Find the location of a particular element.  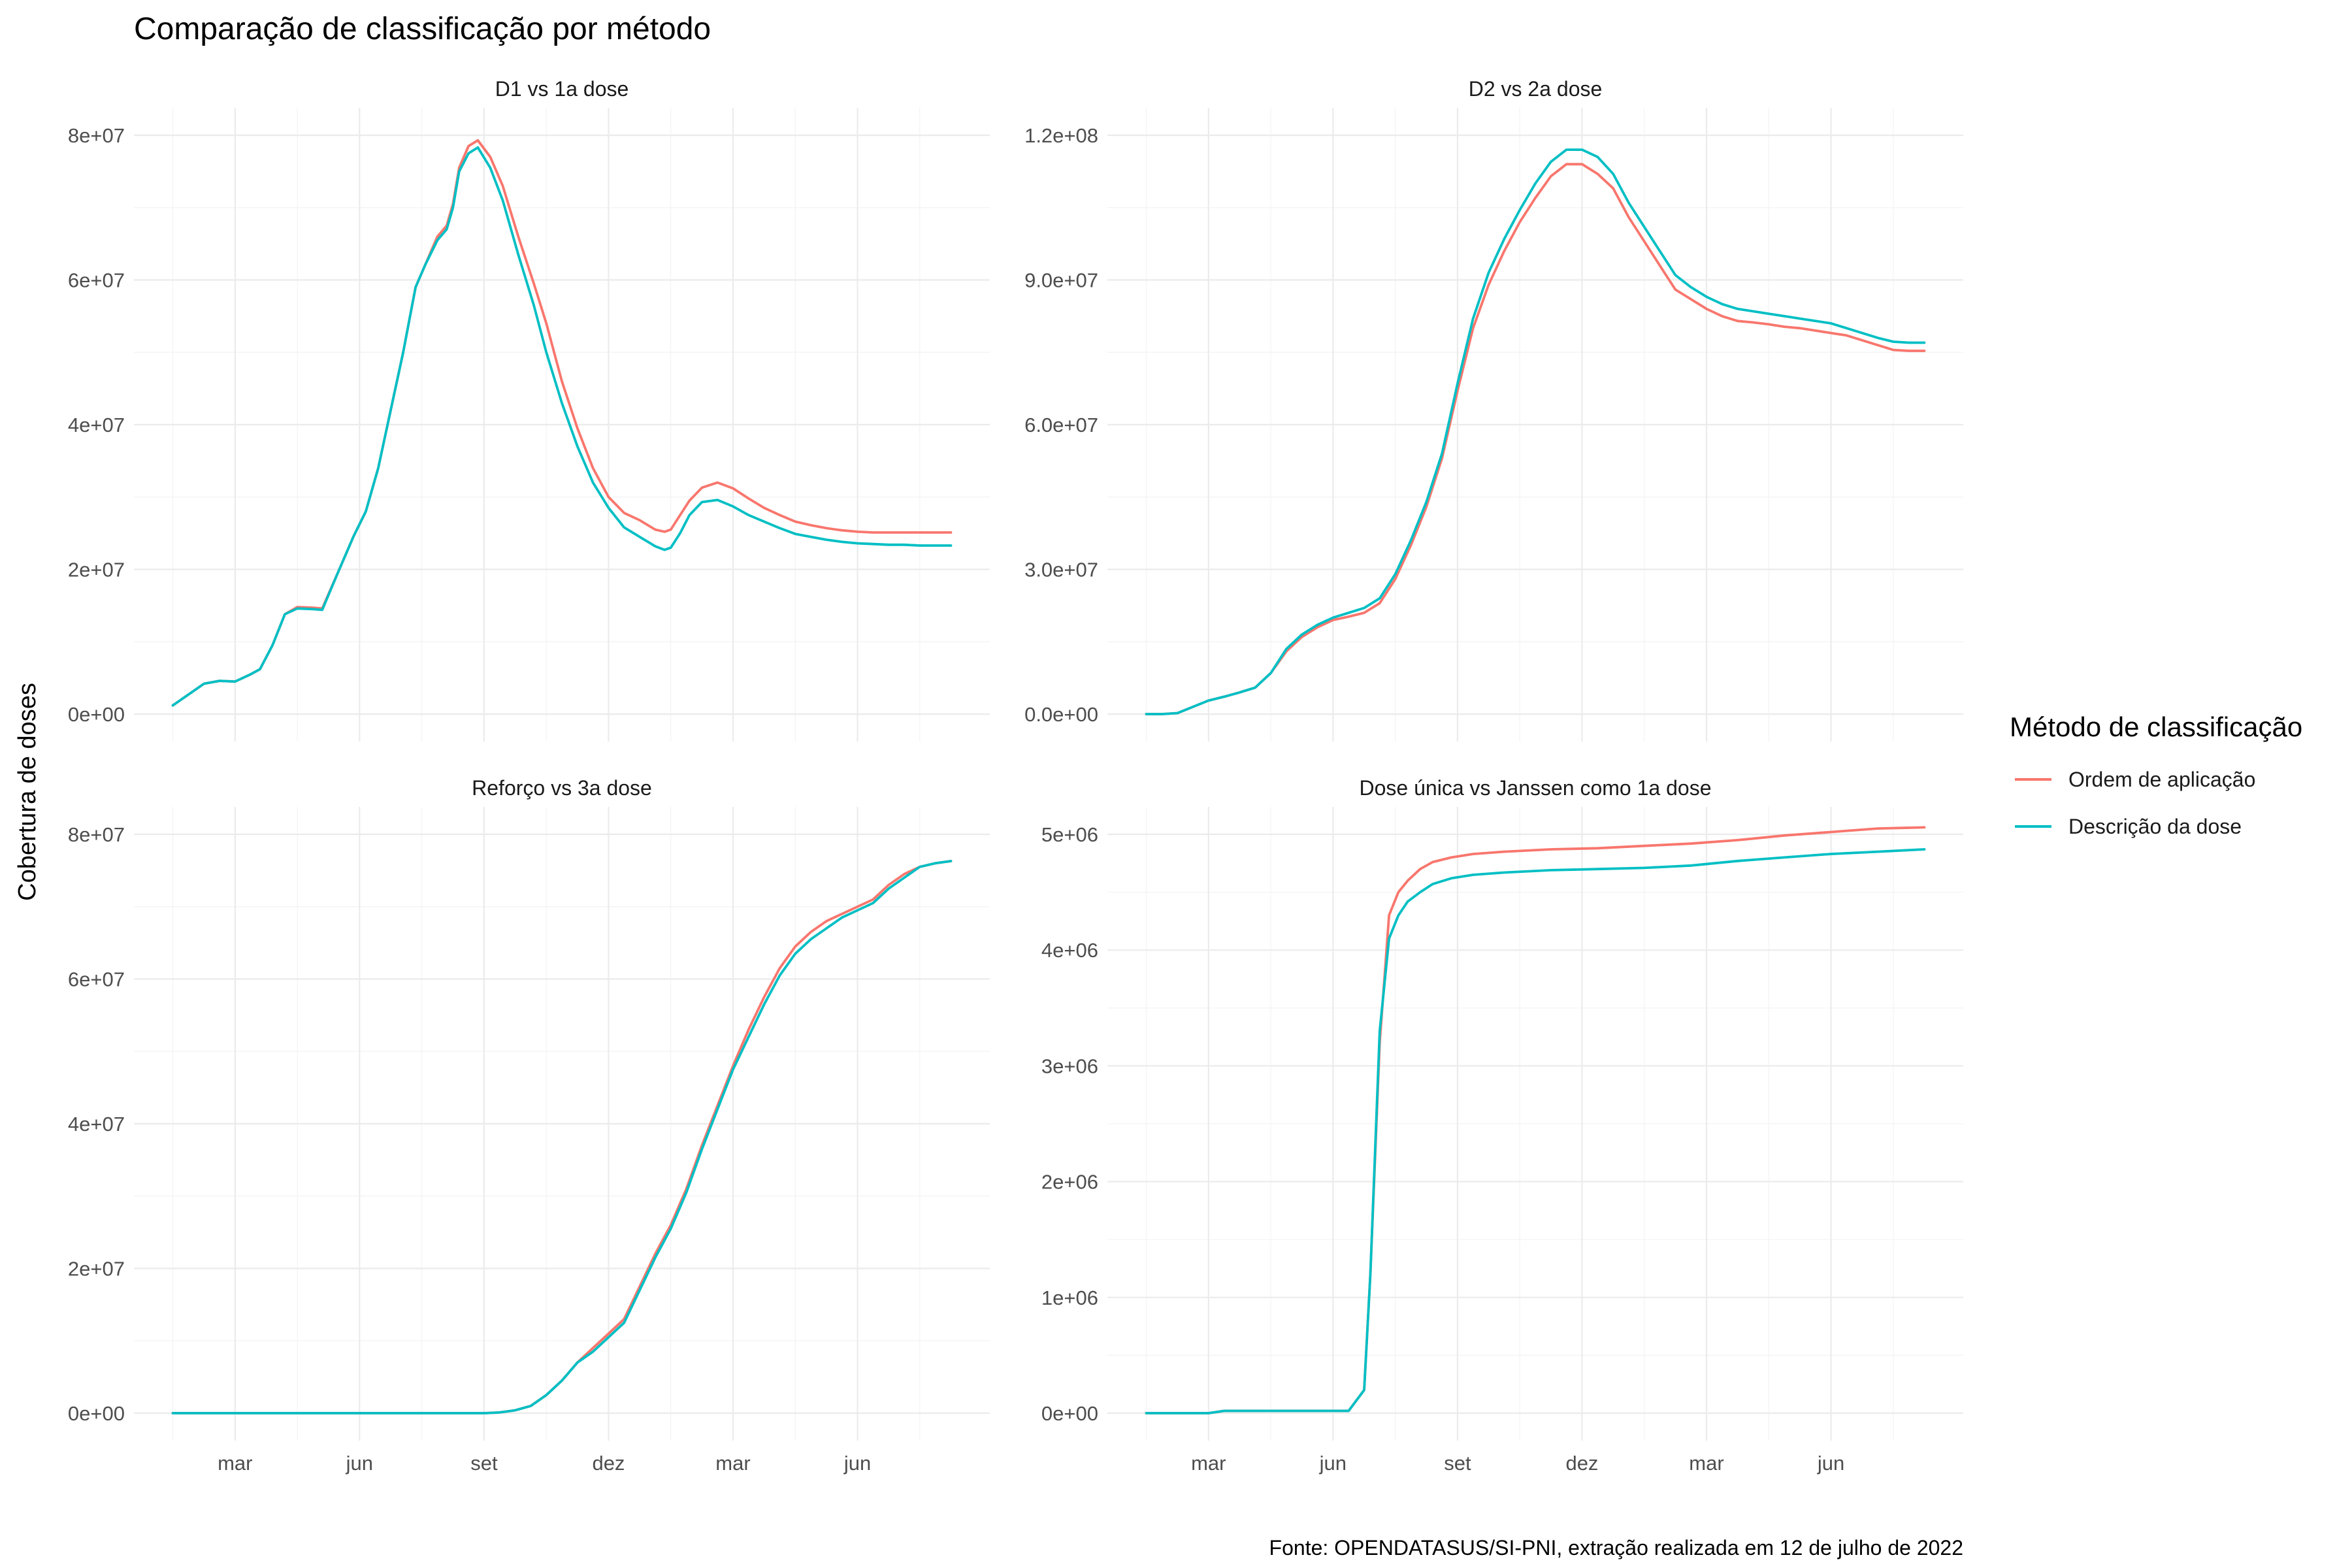

panel-title: D1 vs 1a dose is located at coordinates (562, 89).